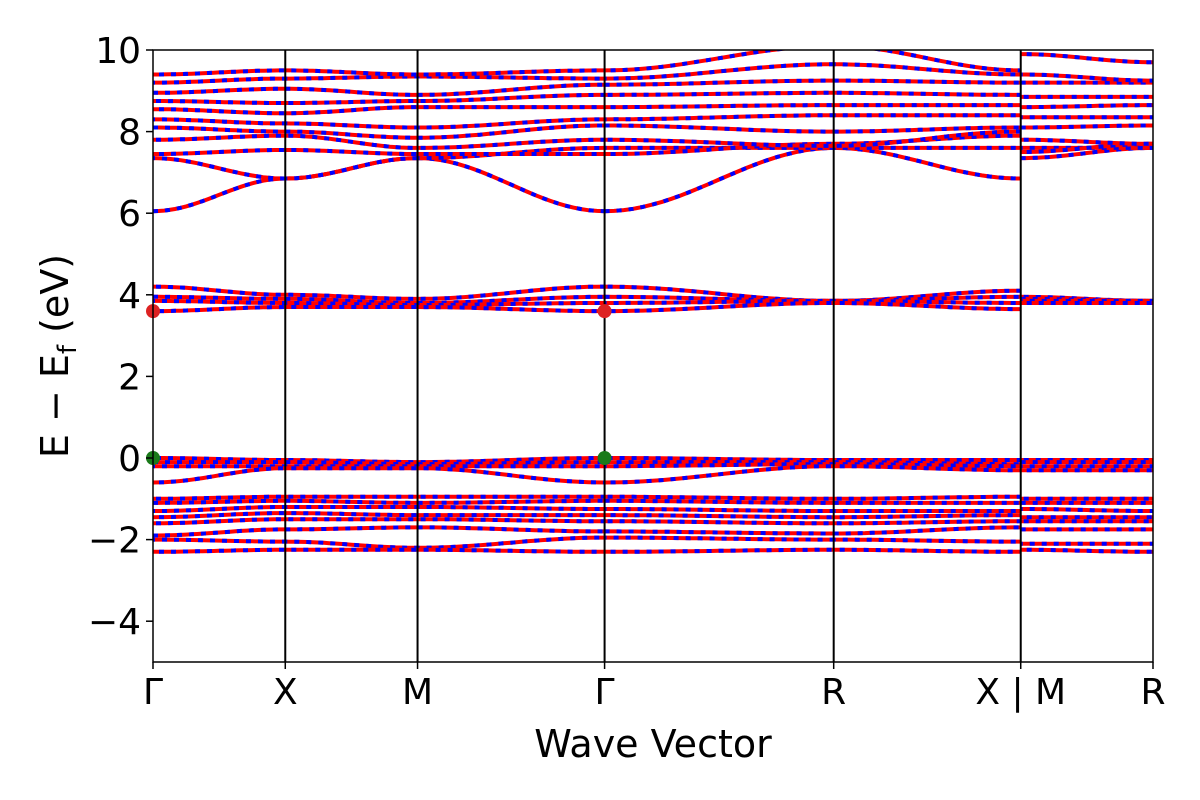 The image size is (1200, 800). What do you see at coordinates (653, 73) in the screenshot?
I see `band-c10-spin-down` at bounding box center [653, 73].